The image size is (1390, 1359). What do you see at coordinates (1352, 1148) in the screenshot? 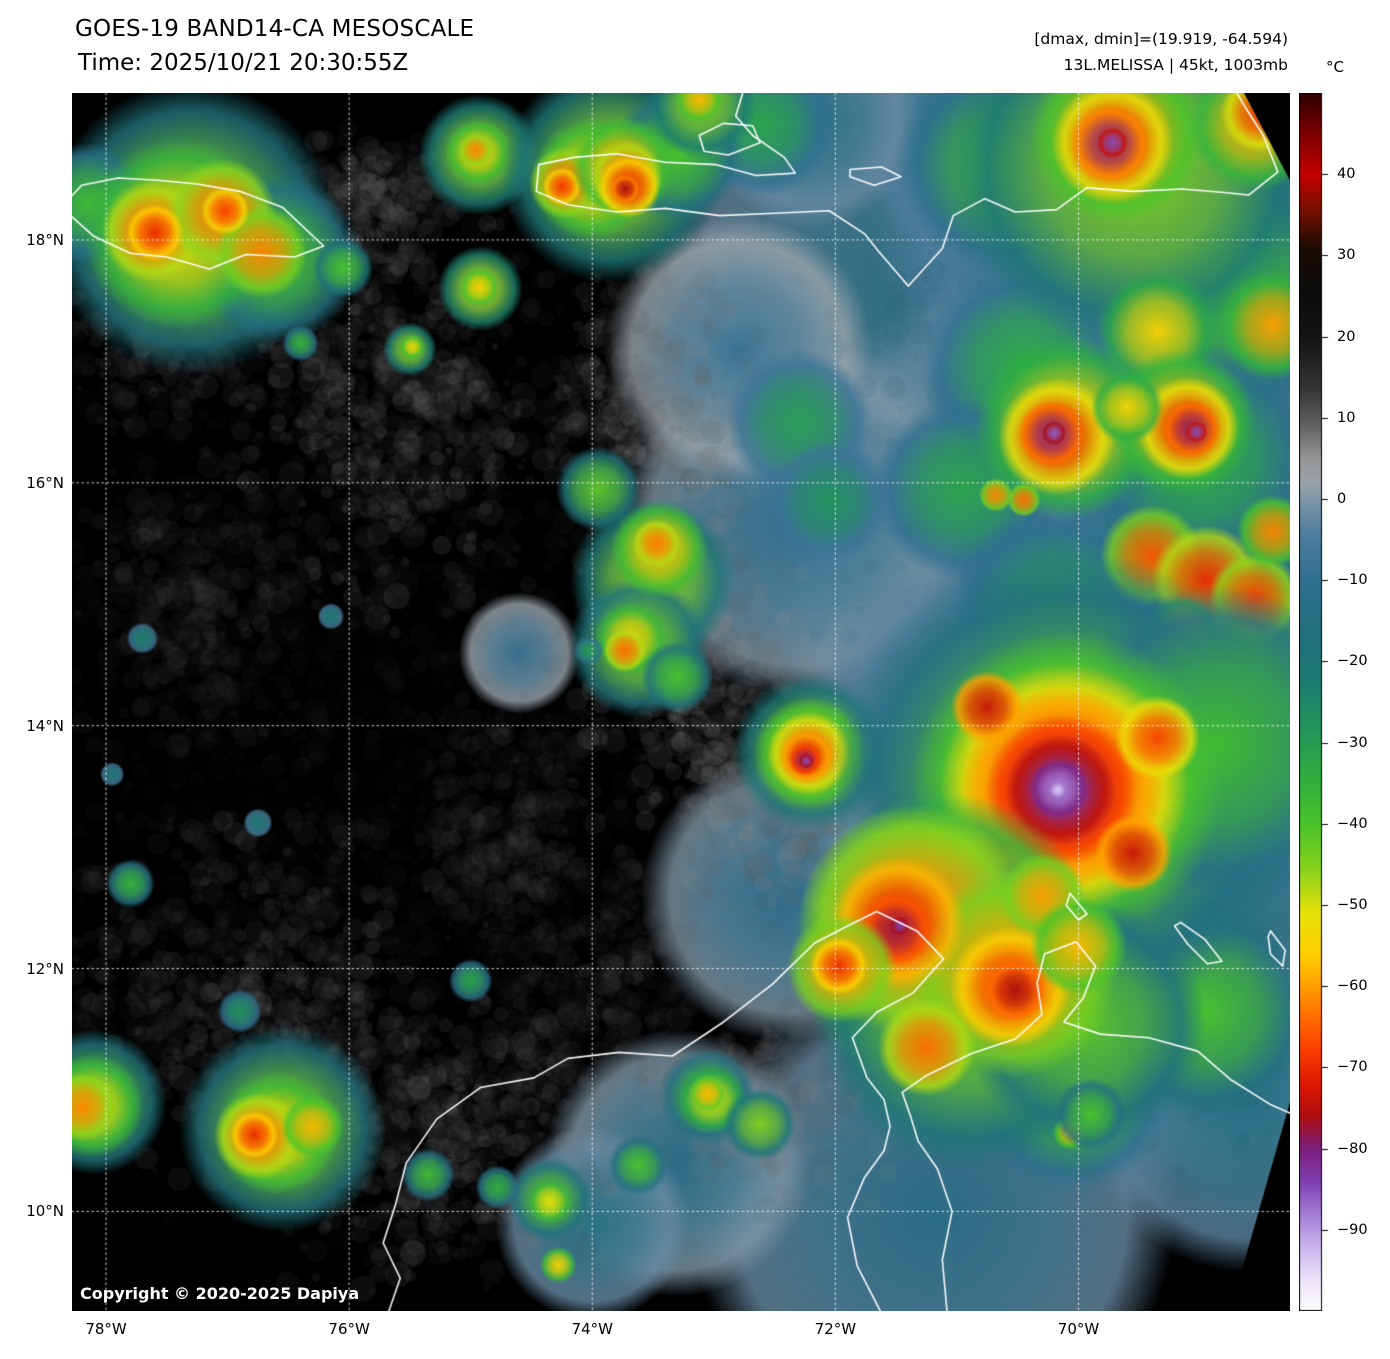
I see `colorbar-tick-label: −80` at bounding box center [1352, 1148].